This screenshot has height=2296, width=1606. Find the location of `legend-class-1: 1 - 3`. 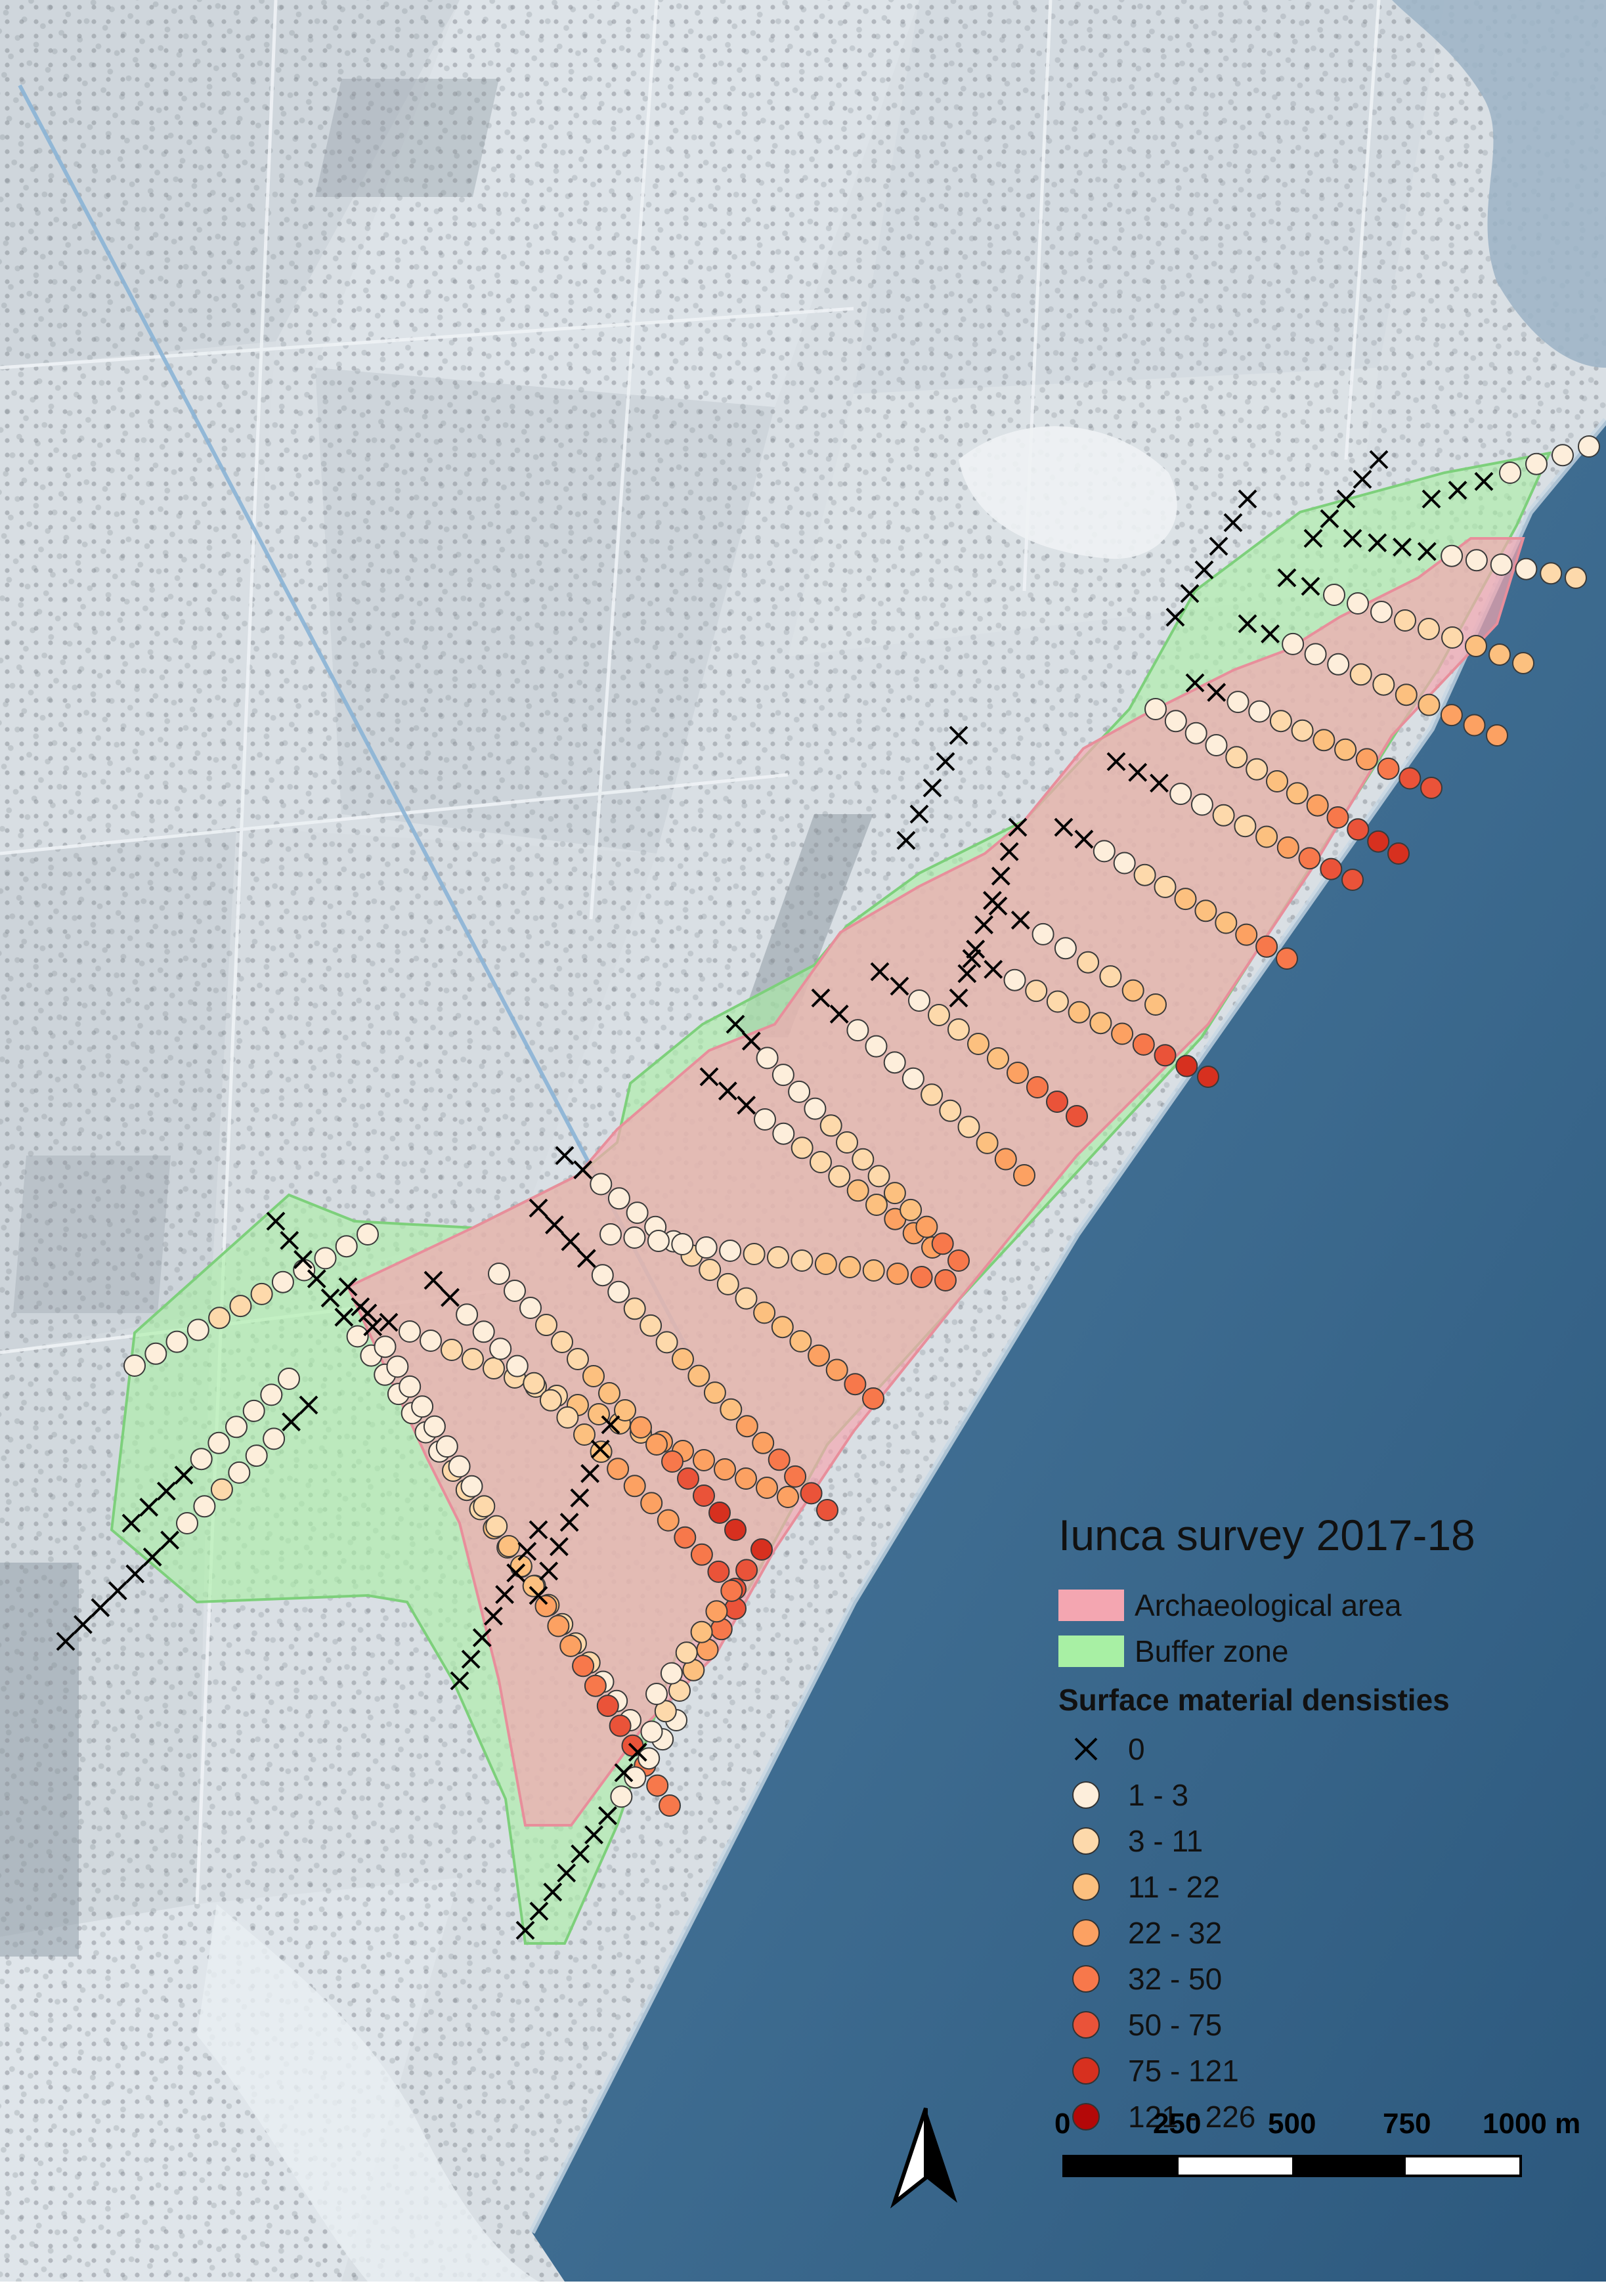

legend-class-1: 1 - 3 is located at coordinates (1223, 1795).